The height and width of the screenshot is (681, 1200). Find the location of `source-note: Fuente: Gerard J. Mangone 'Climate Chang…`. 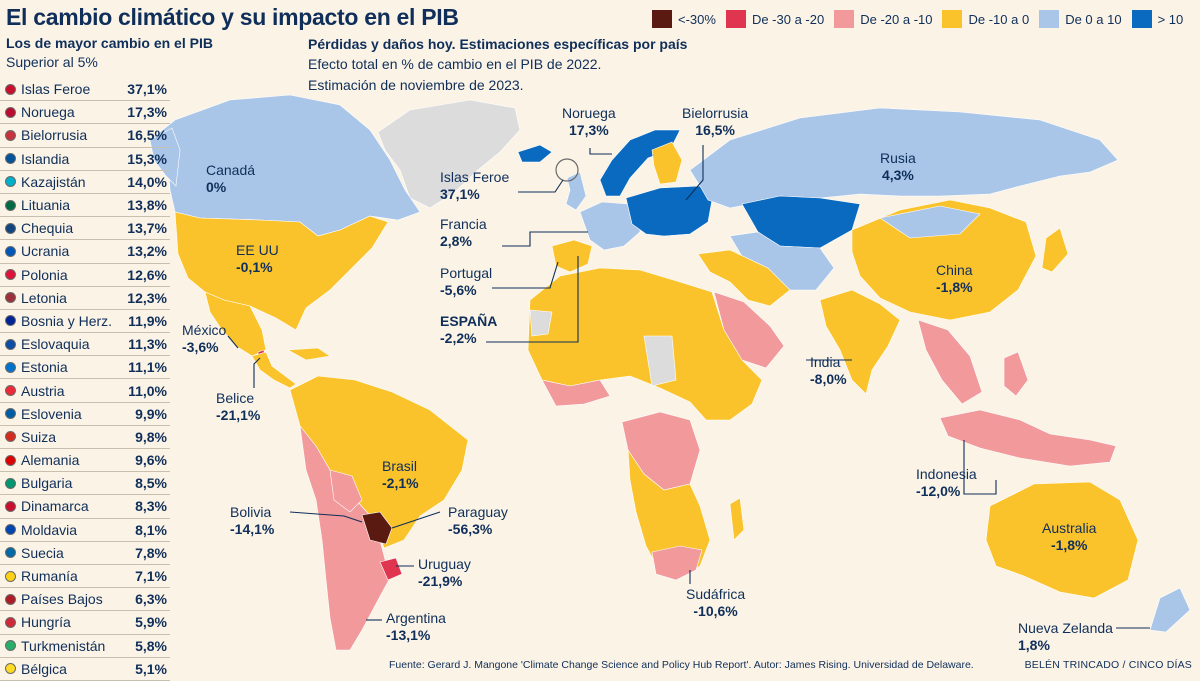

source-note: Fuente: Gerard J. Mangone 'Climate Chang… is located at coordinates (681, 665).